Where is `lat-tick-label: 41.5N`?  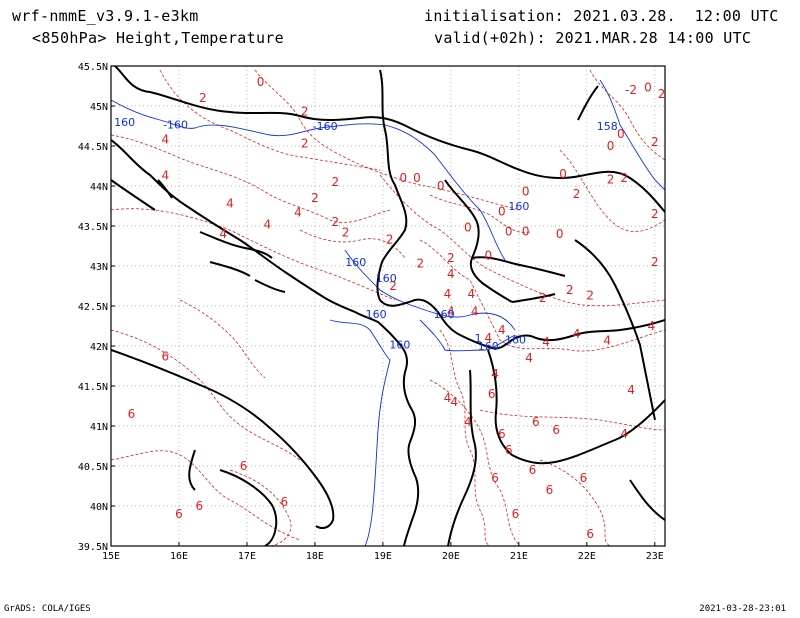
lat-tick-label: 41.5N is located at coordinates (93, 387).